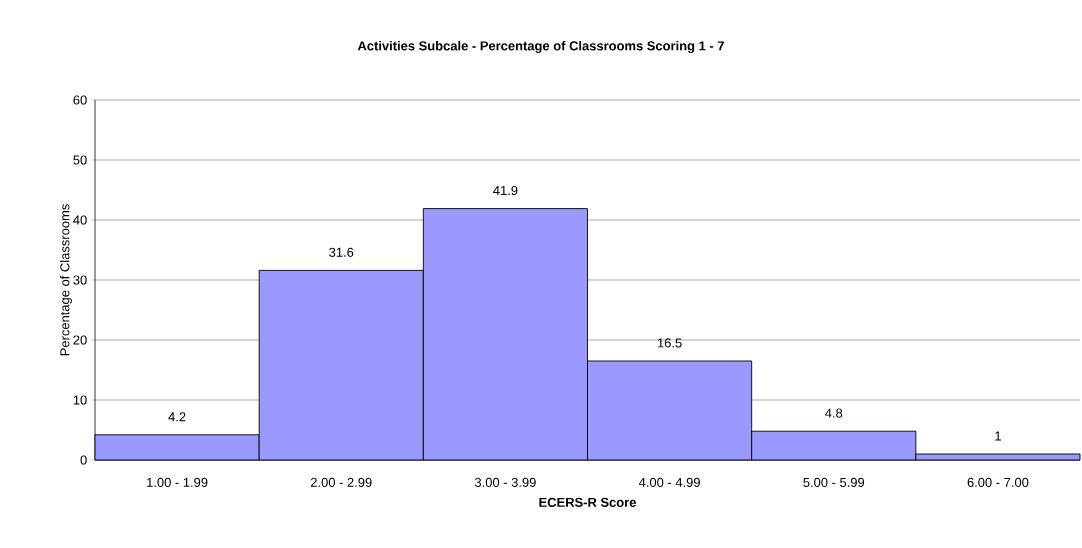 The height and width of the screenshot is (548, 1082). I want to click on y-axis-title: Percentage of Classrooms, so click(65, 280).